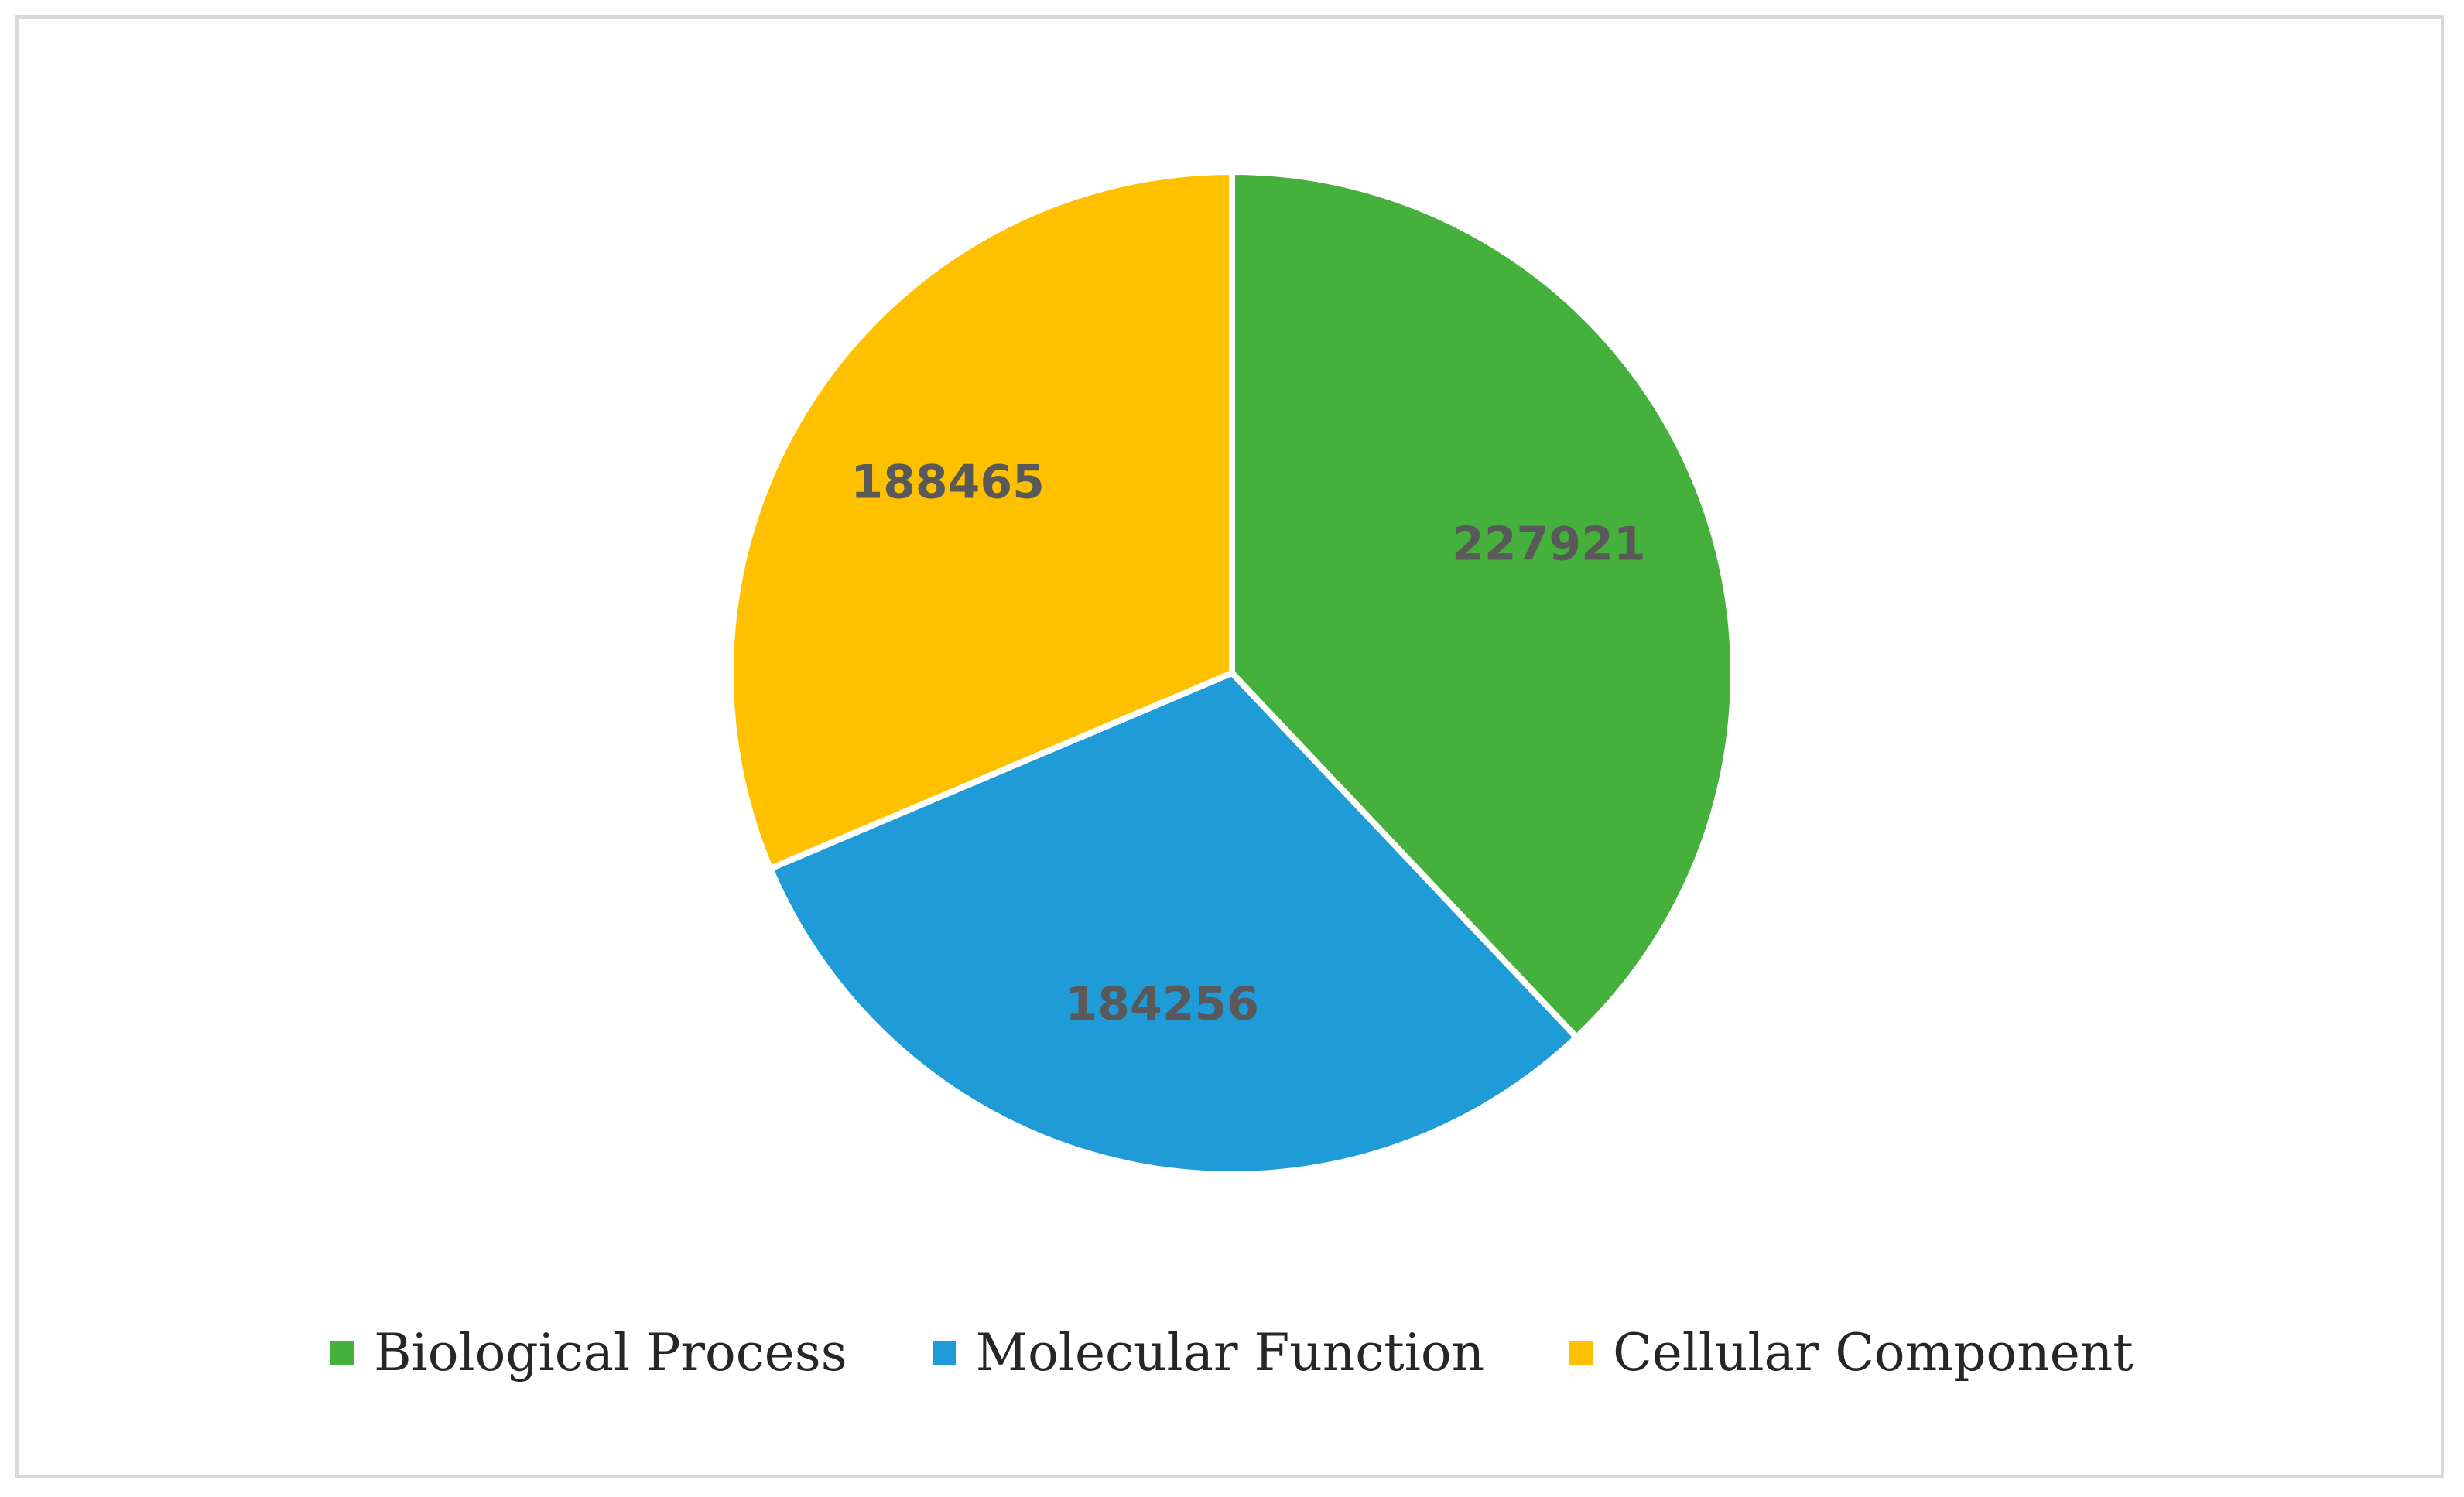  What do you see at coordinates (981, 520) in the screenshot?
I see `pie-slice-cellular-component` at bounding box center [981, 520].